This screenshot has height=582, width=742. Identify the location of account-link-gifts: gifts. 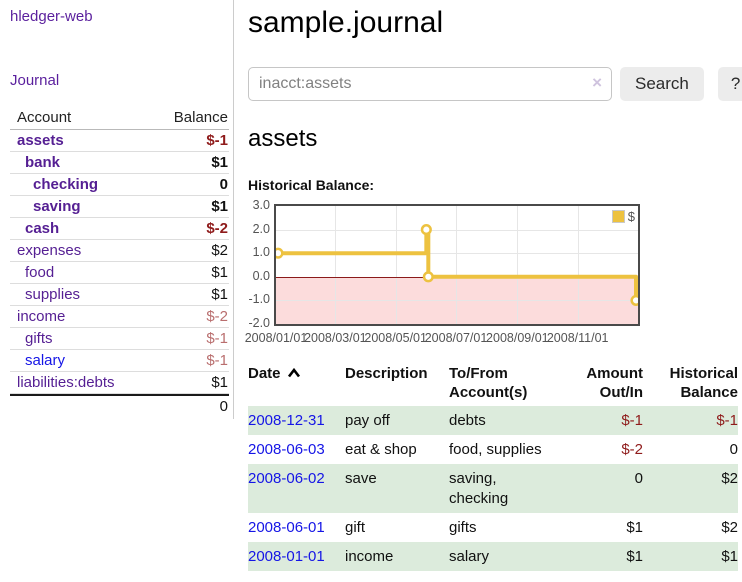
(39, 338).